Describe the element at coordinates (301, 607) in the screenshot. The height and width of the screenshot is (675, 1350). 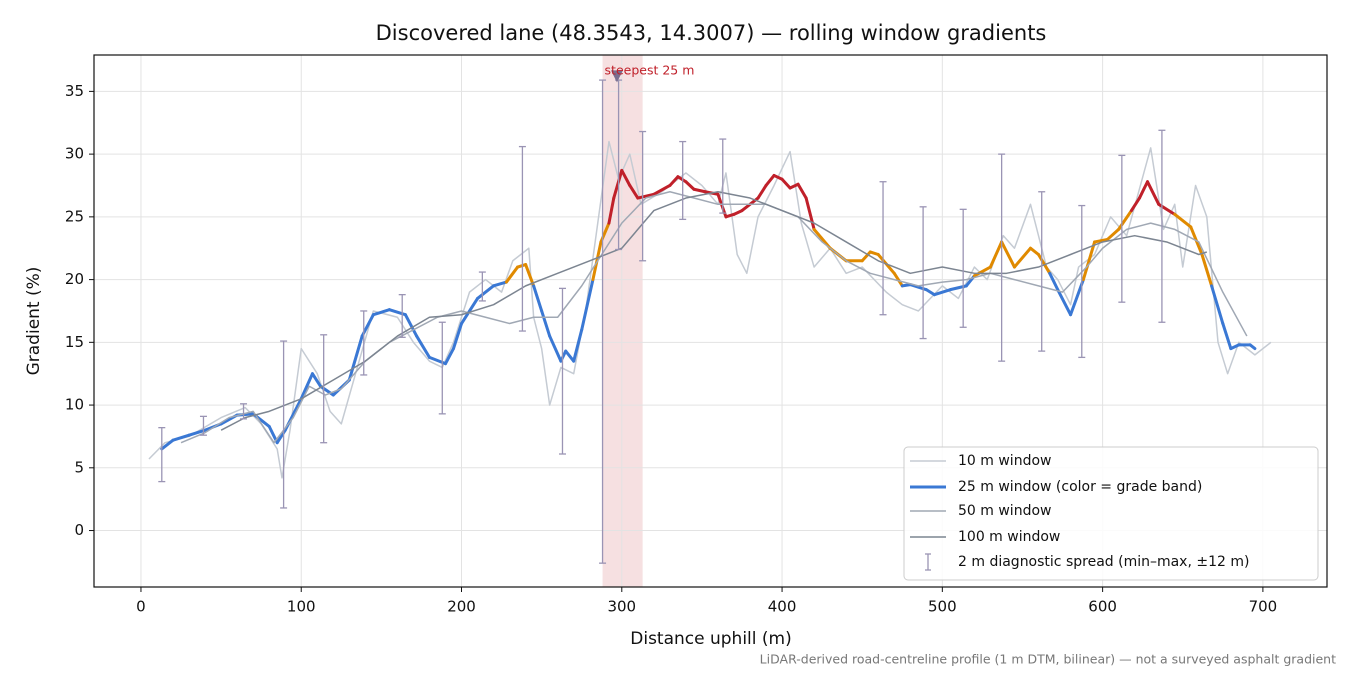
I see `x-tick-label: 100` at that location.